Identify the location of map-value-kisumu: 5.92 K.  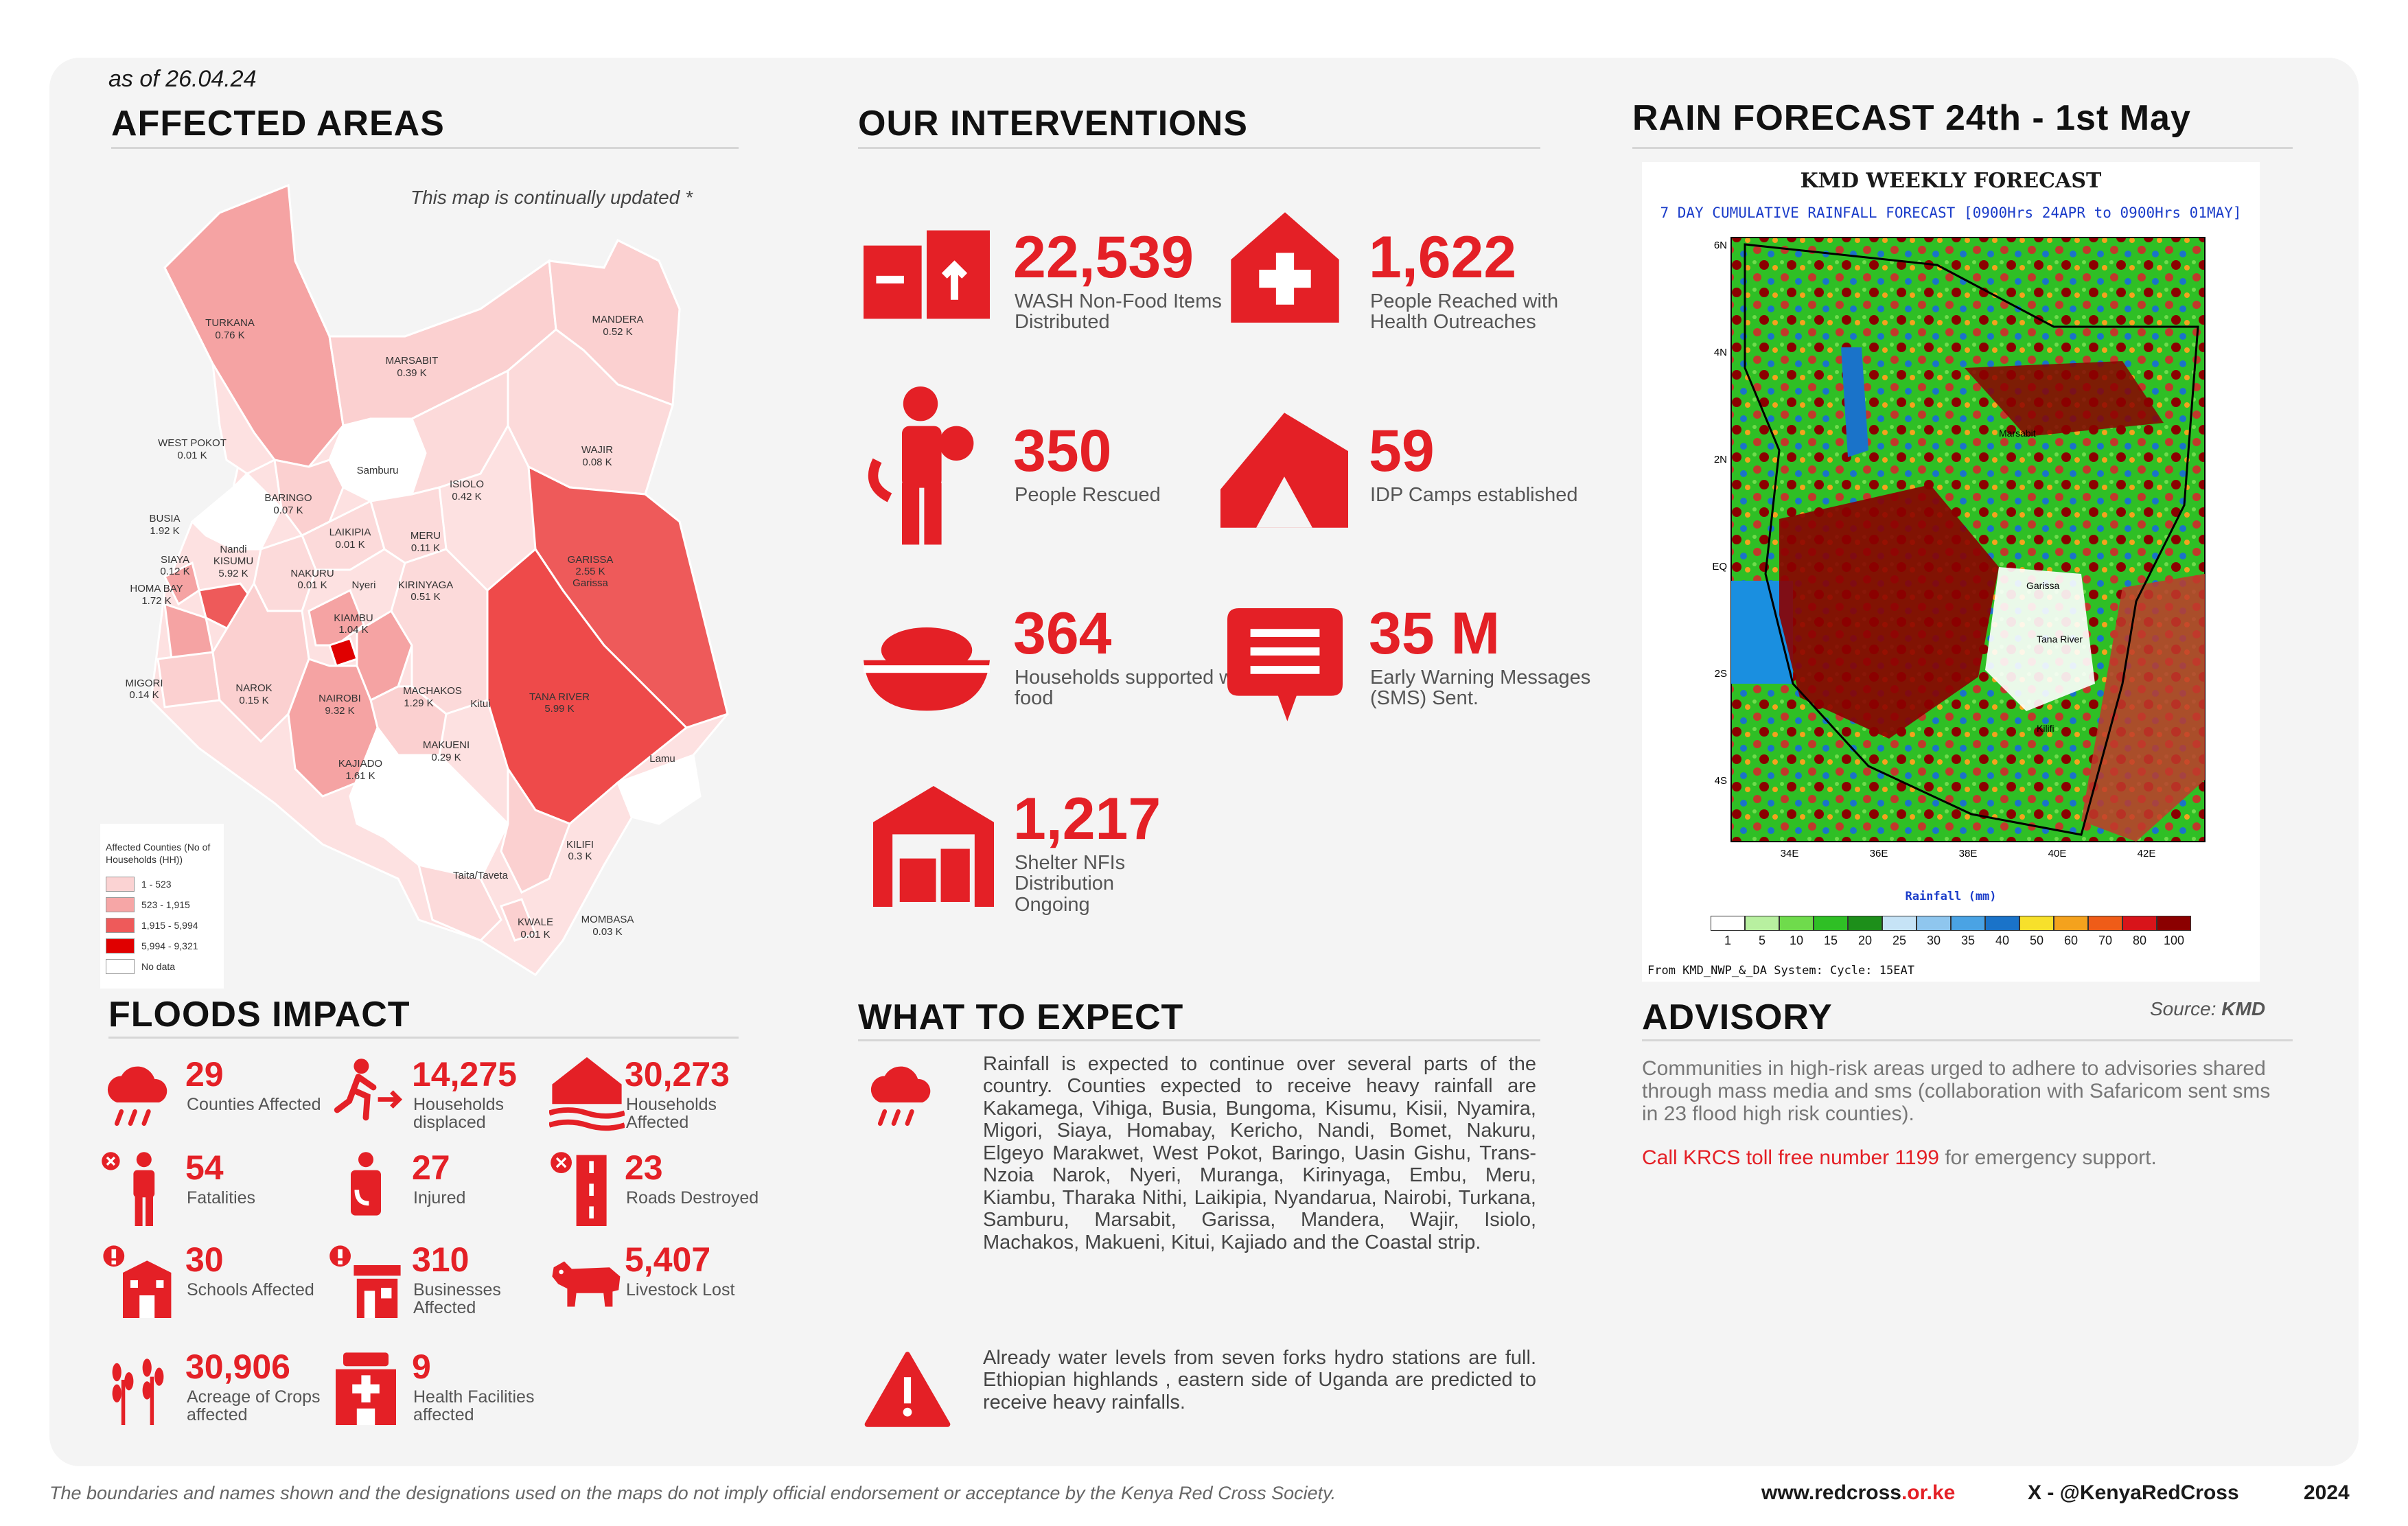
(233, 574).